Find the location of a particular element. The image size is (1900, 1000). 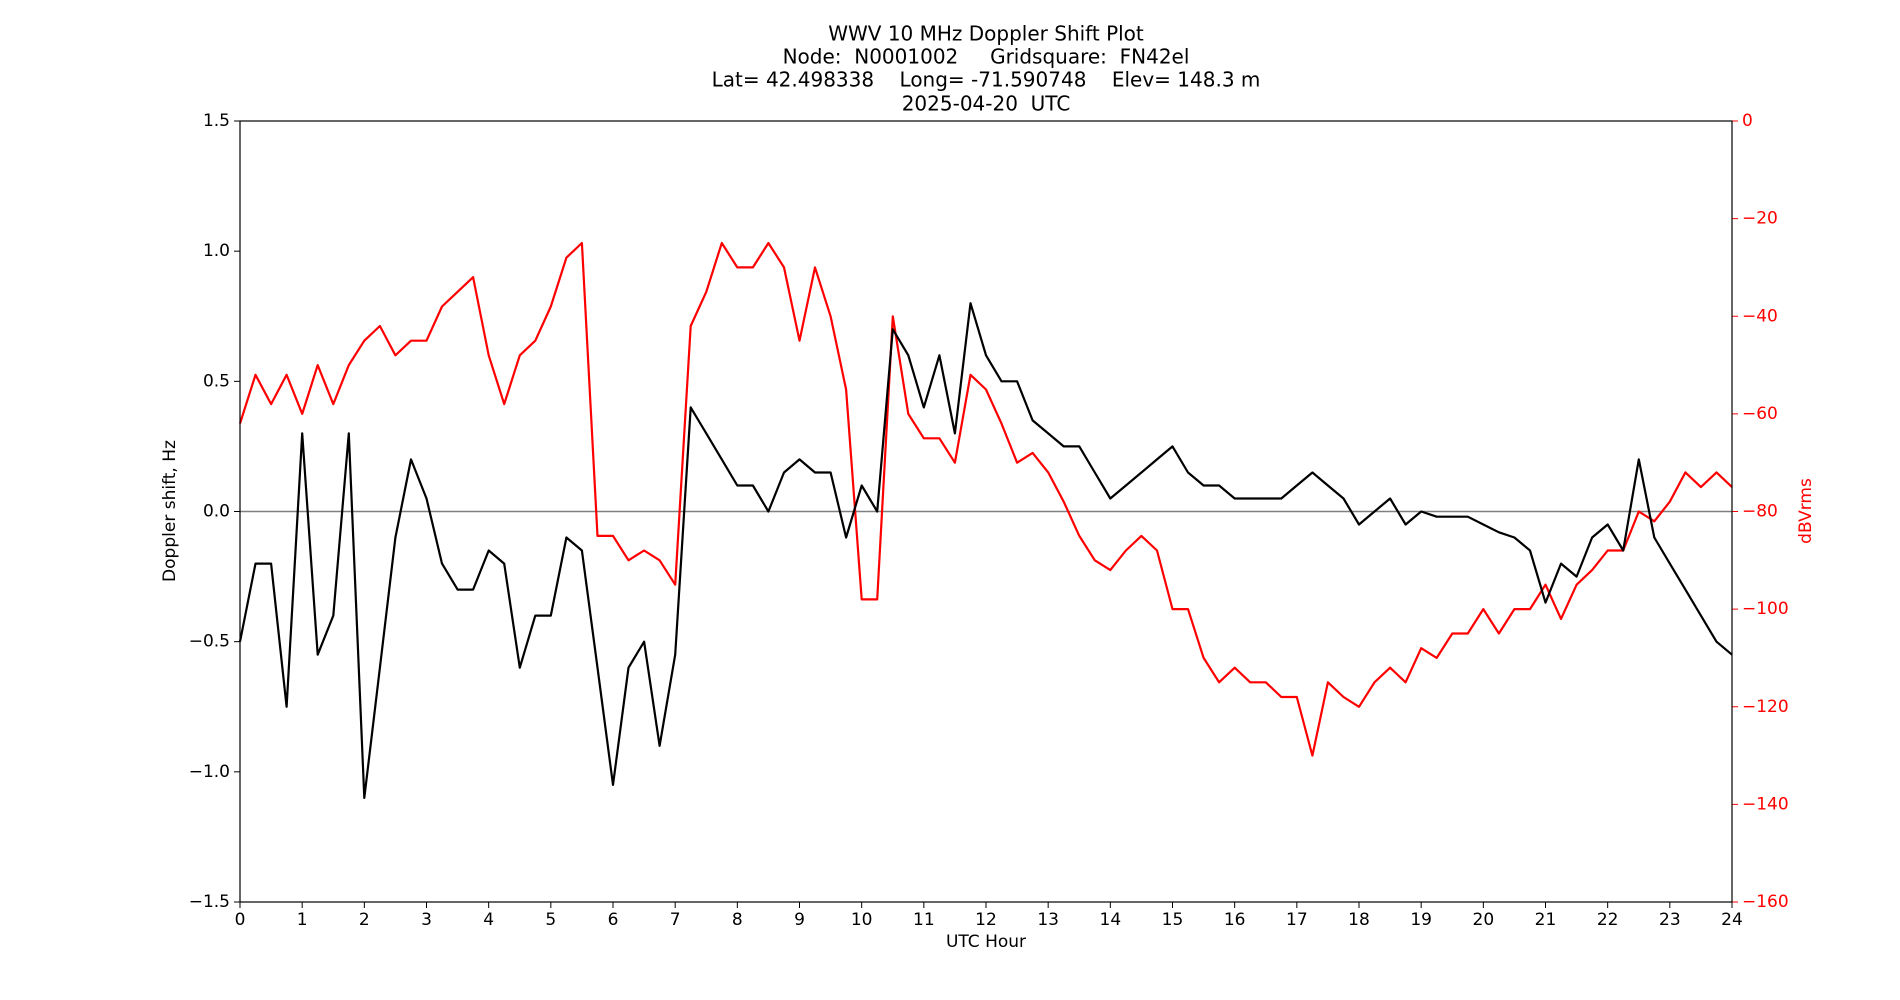

x-tick-label: 0 is located at coordinates (240, 920).